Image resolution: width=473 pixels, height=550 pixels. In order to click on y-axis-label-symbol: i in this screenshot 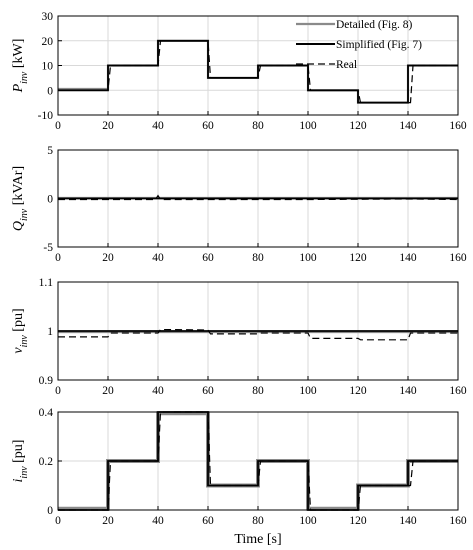, I will do `click(18, 480)`.